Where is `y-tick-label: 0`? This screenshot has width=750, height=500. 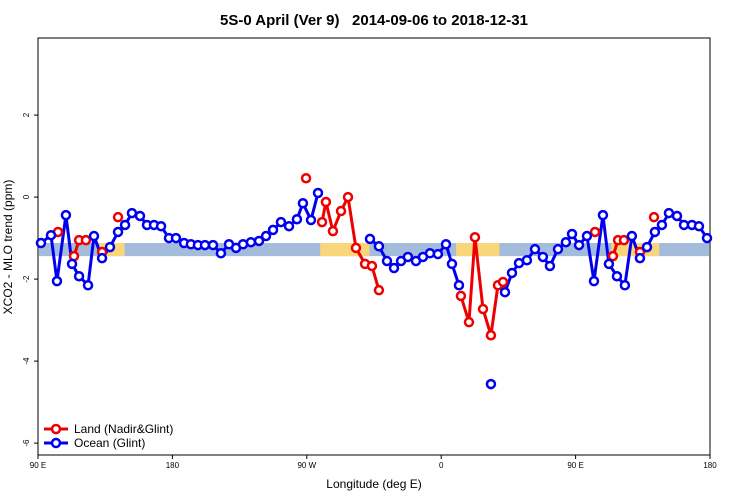
y-tick-label: 0 is located at coordinates (26, 196).